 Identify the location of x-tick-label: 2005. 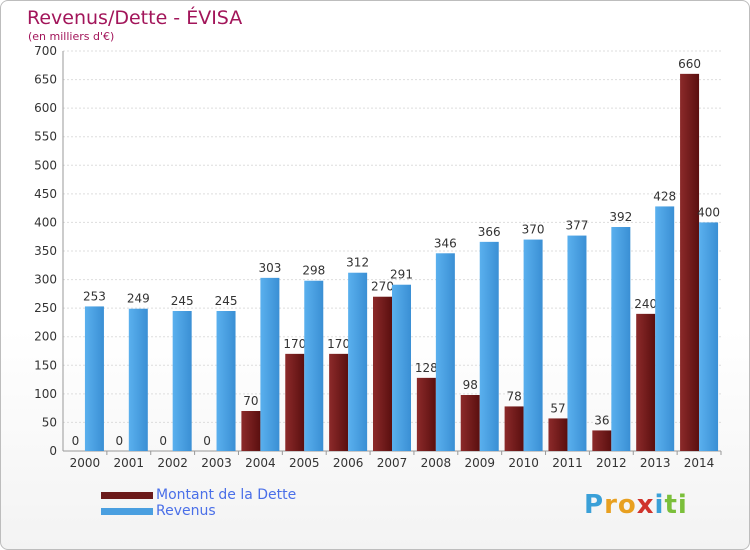
(304, 463).